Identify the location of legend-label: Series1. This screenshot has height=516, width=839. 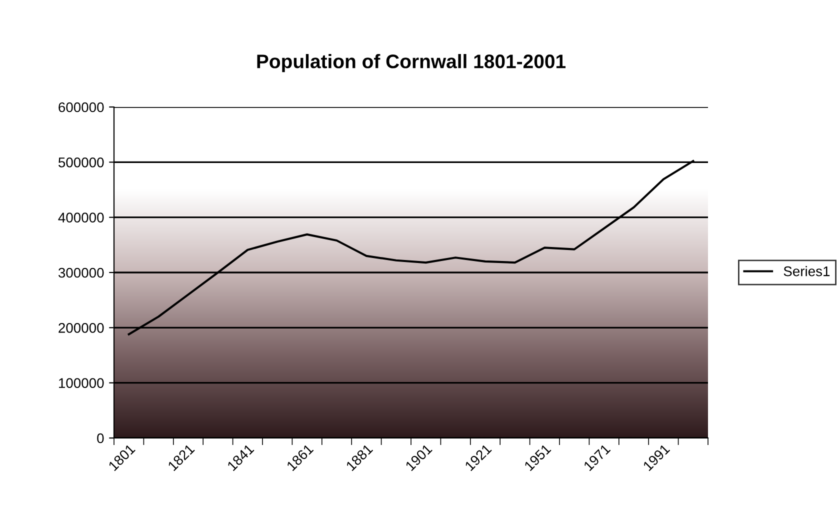
(807, 271).